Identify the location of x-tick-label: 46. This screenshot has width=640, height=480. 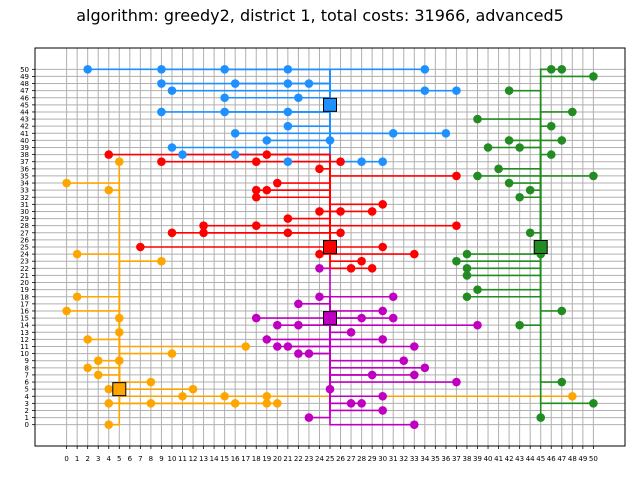
(551, 459).